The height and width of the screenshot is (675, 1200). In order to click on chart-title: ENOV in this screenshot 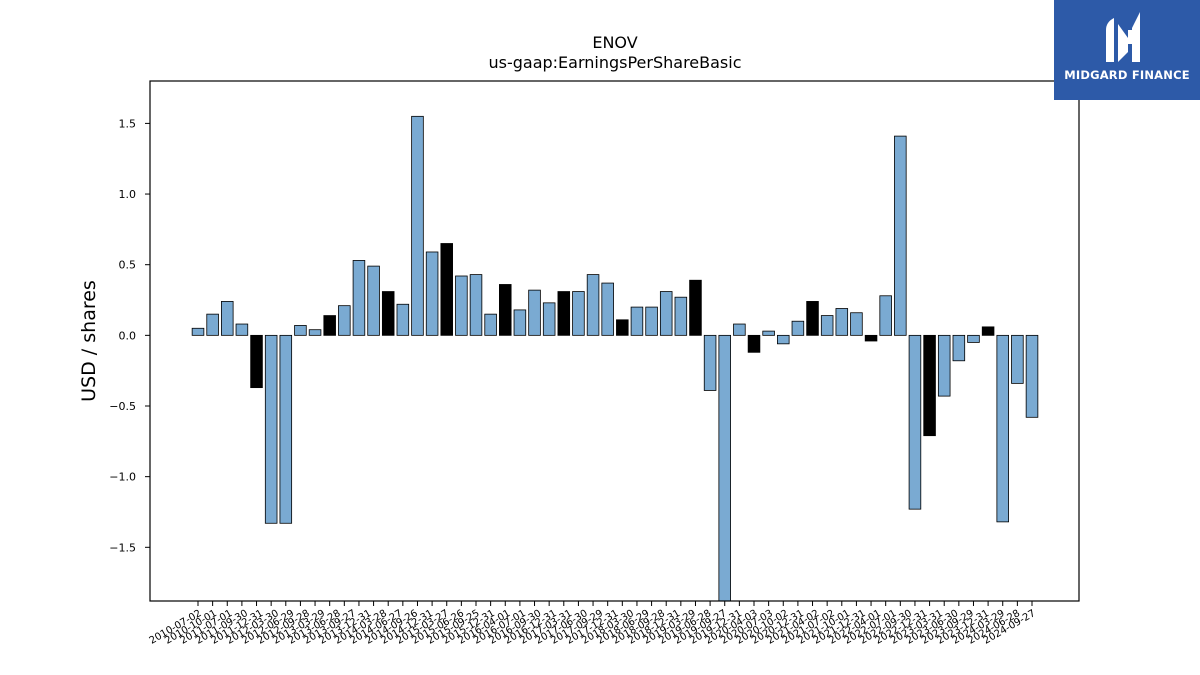, I will do `click(614, 42)`.